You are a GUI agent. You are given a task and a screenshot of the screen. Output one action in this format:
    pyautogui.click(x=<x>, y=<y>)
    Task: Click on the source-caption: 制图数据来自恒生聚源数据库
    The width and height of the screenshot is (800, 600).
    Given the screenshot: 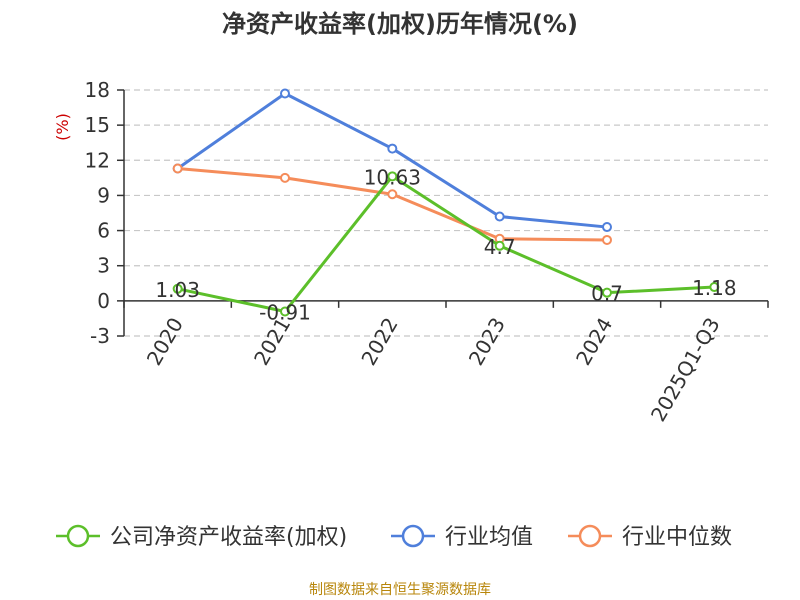 What is the action you would take?
    pyautogui.click(x=400, y=590)
    